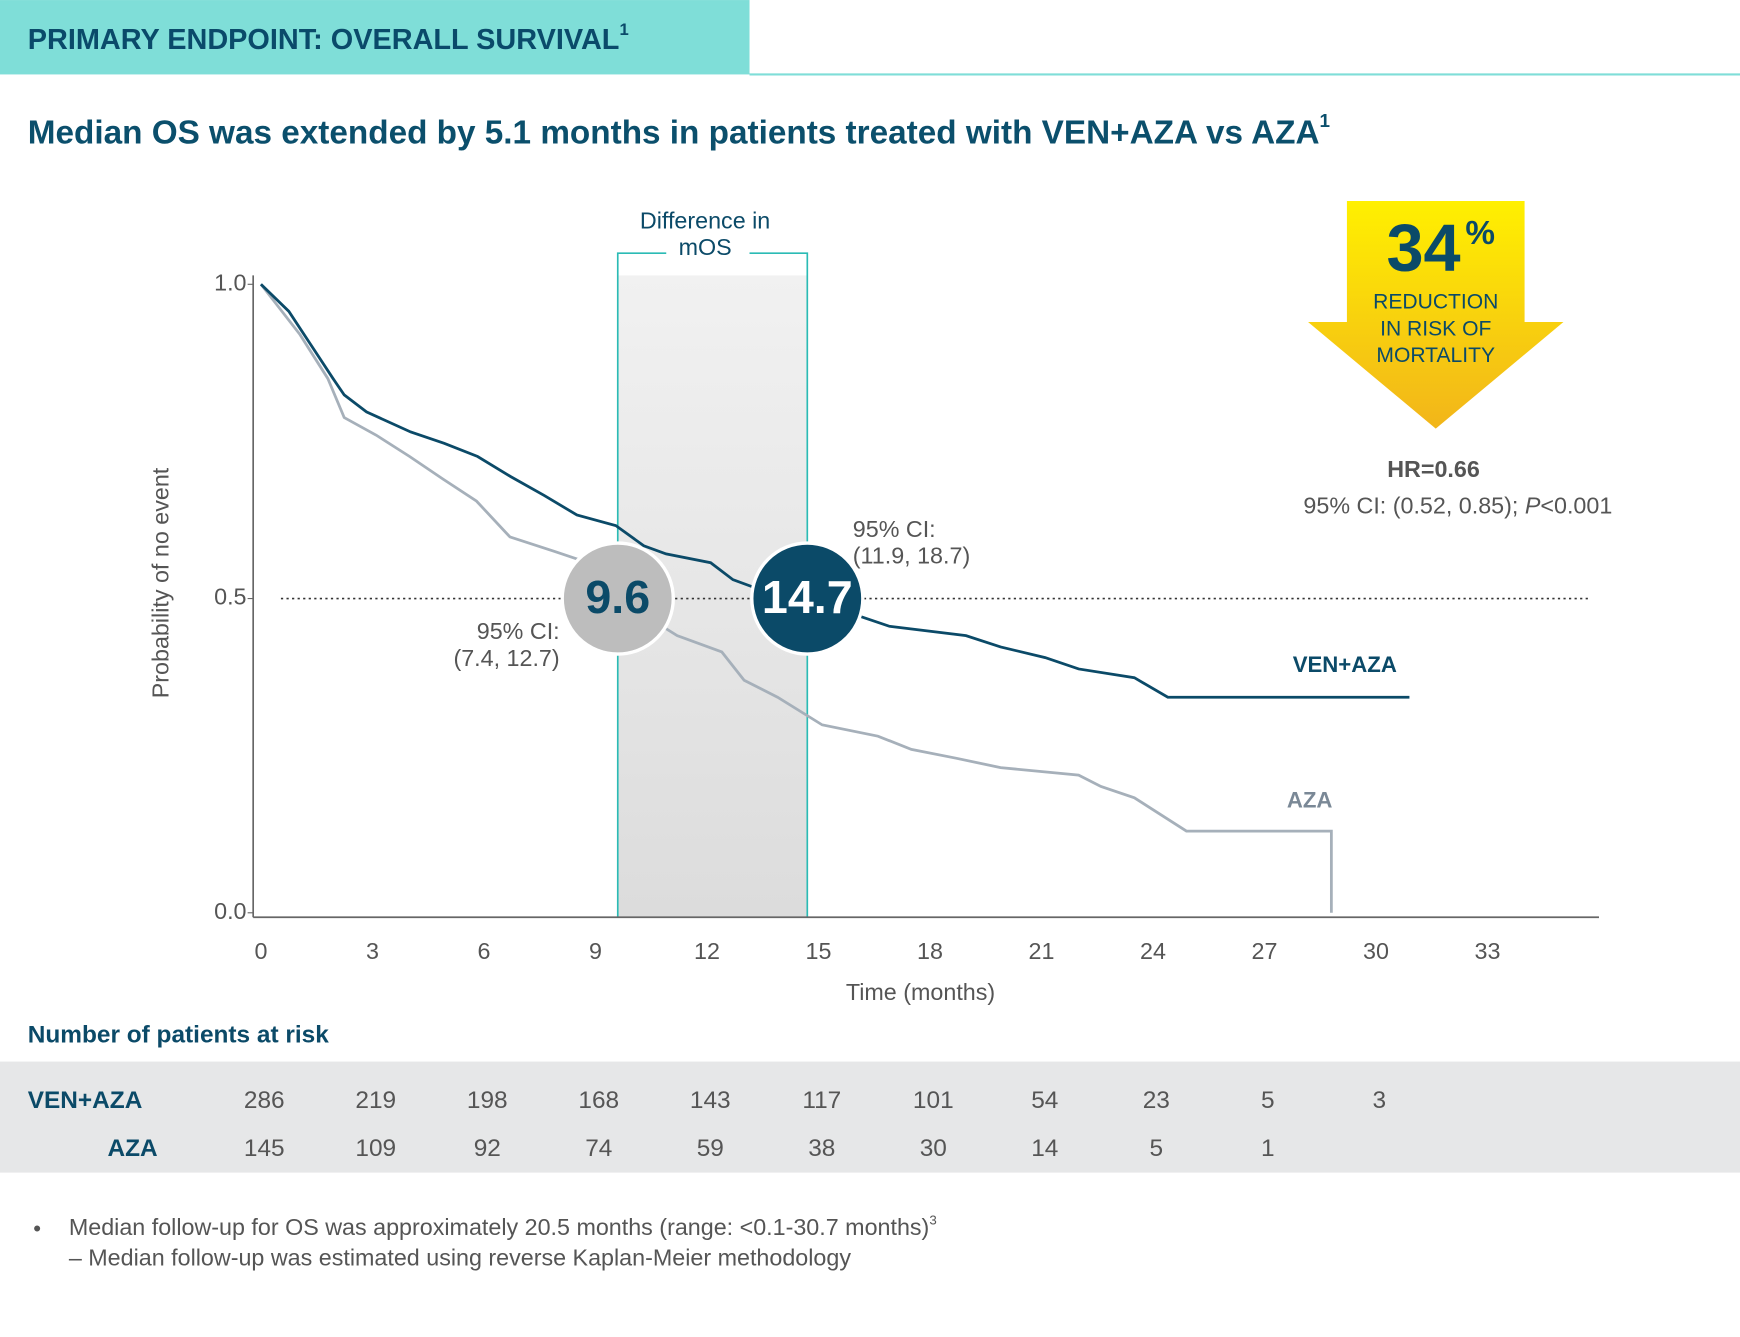 This screenshot has height=1337, width=1740. What do you see at coordinates (821, 1100) in the screenshot?
I see `risk-value: 117` at bounding box center [821, 1100].